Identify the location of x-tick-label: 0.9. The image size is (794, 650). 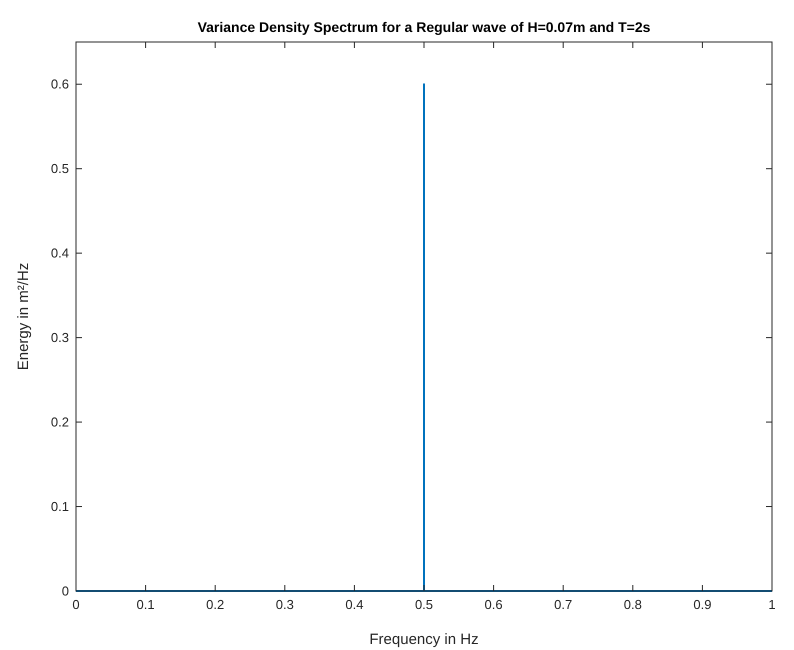
(702, 604).